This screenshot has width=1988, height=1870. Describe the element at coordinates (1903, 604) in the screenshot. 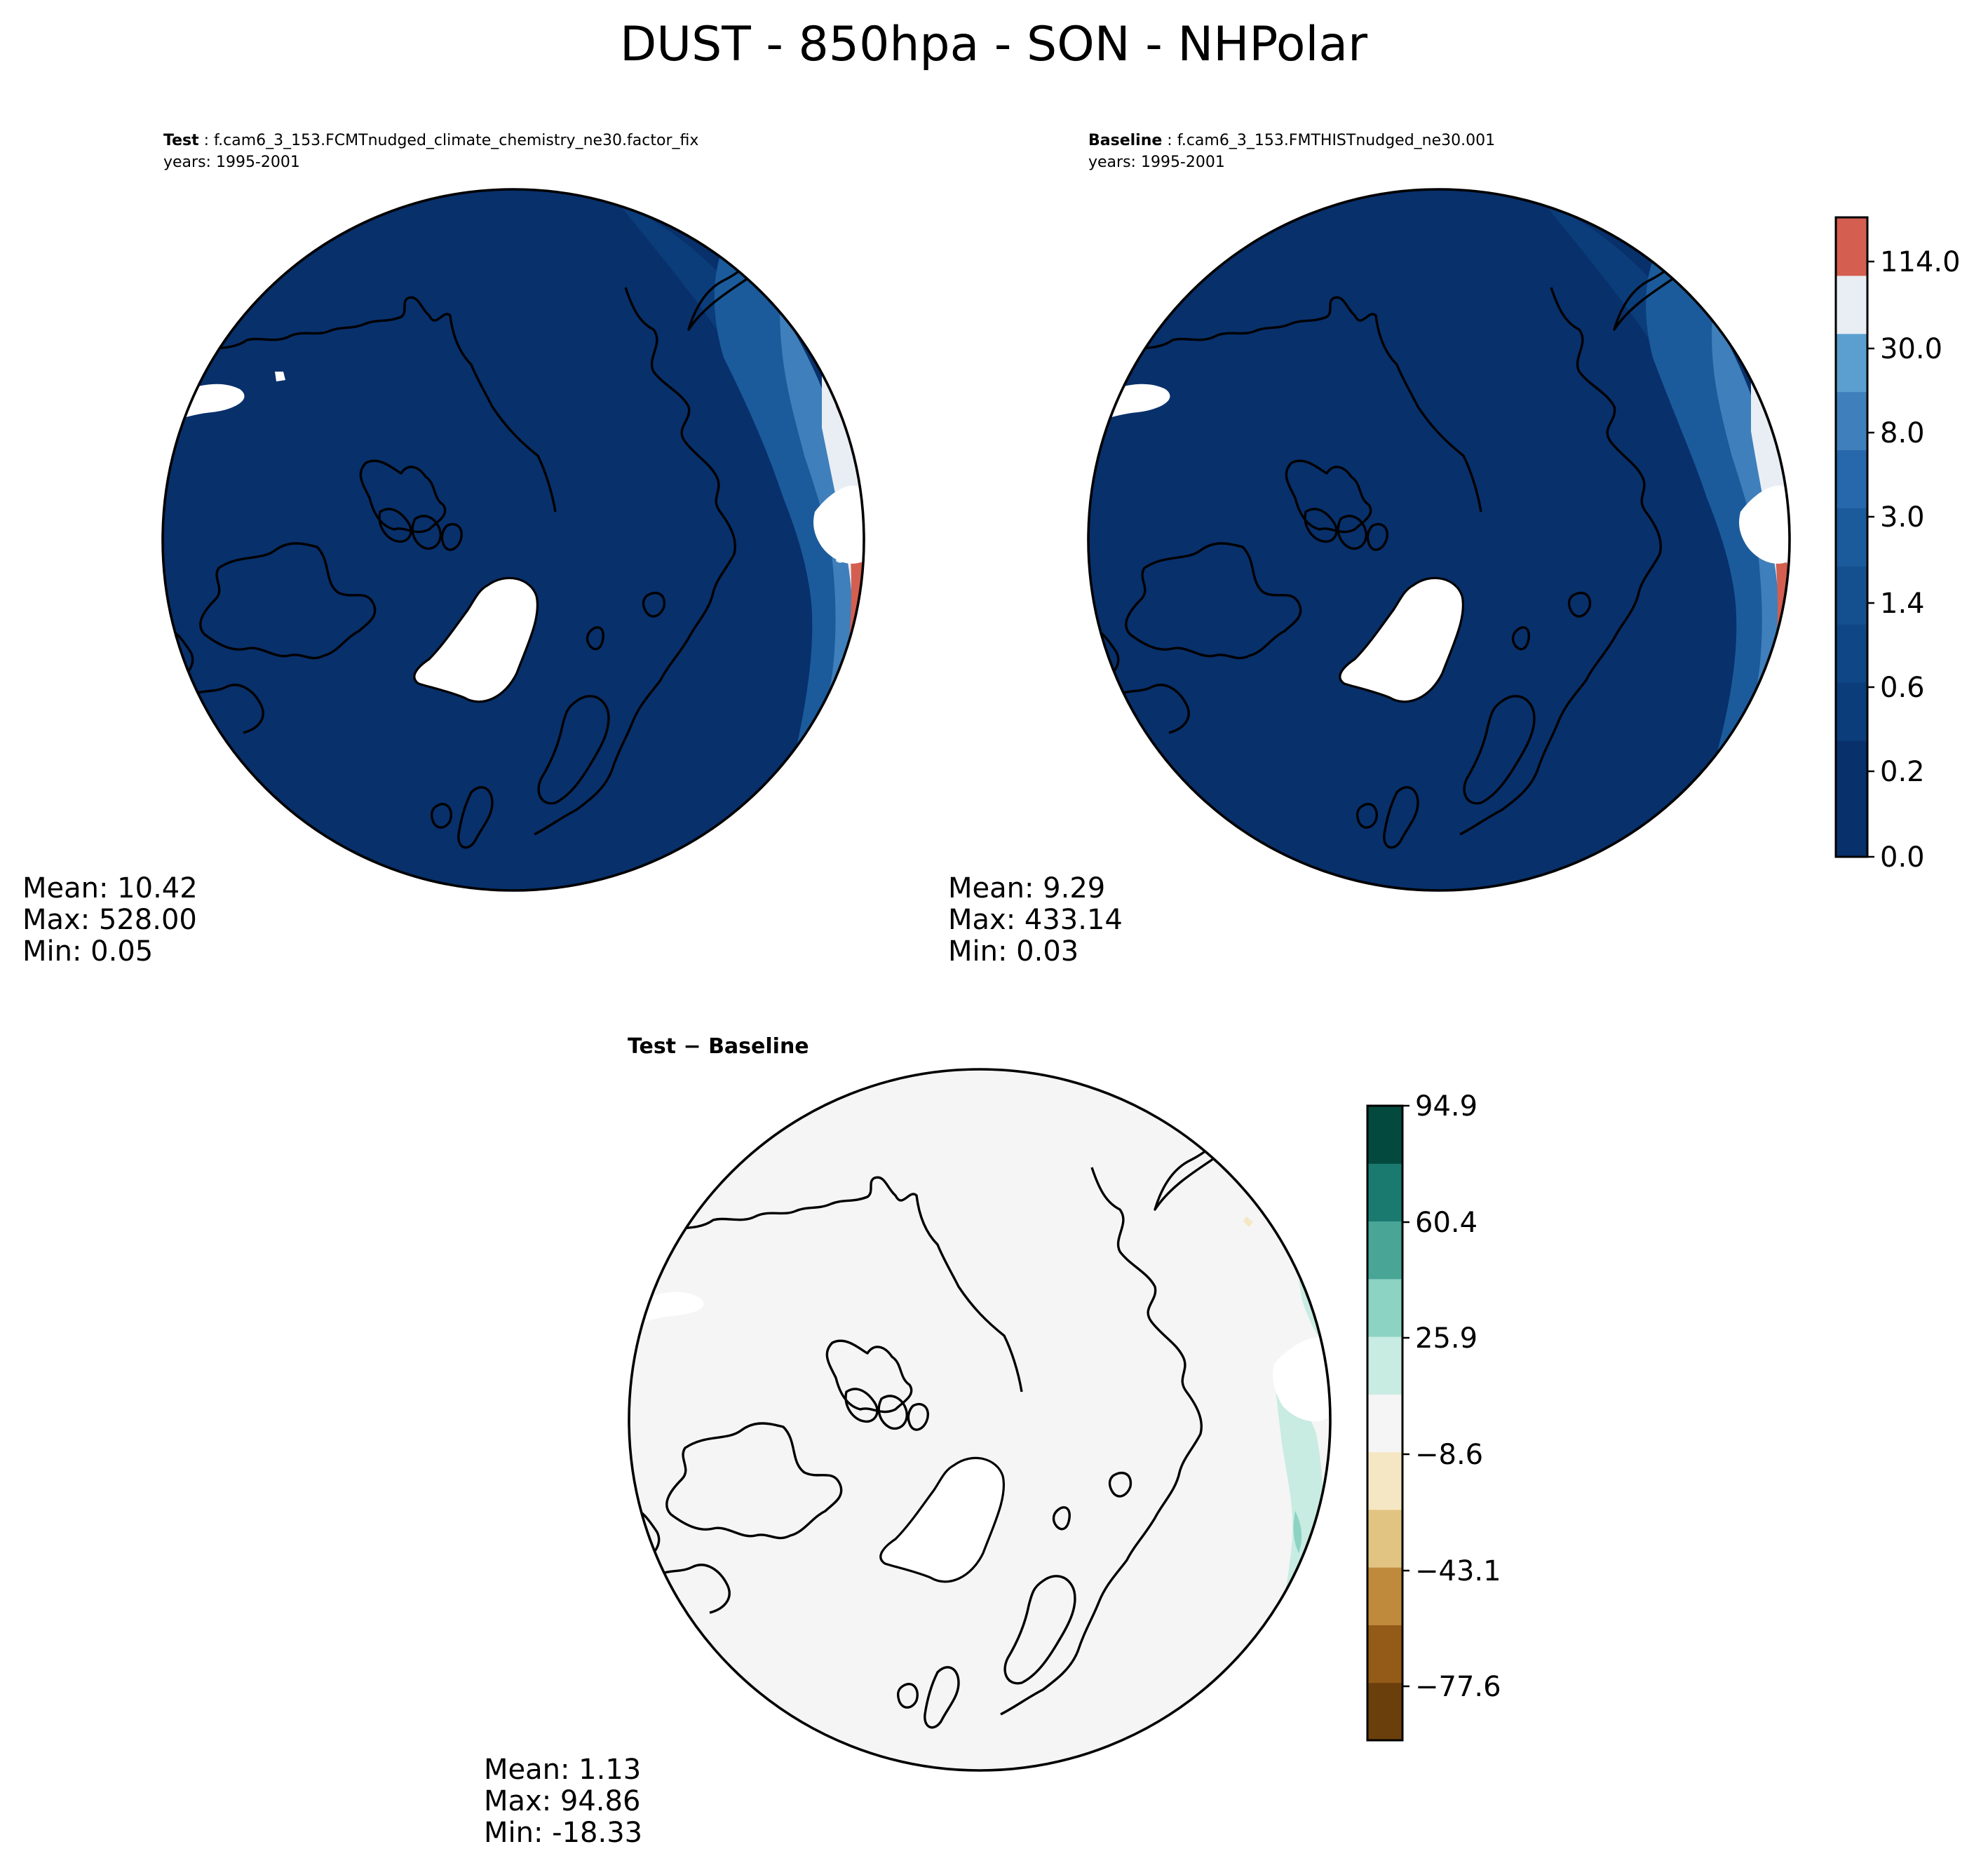

I see `main-colorbar-tick-label: 1.4` at that location.